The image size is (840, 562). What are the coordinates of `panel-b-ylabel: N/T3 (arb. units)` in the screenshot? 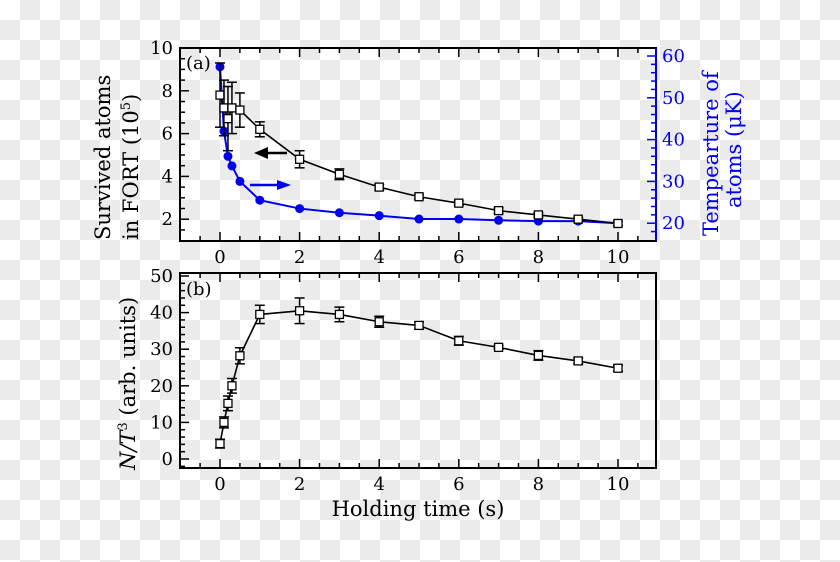 It's located at (128, 384).